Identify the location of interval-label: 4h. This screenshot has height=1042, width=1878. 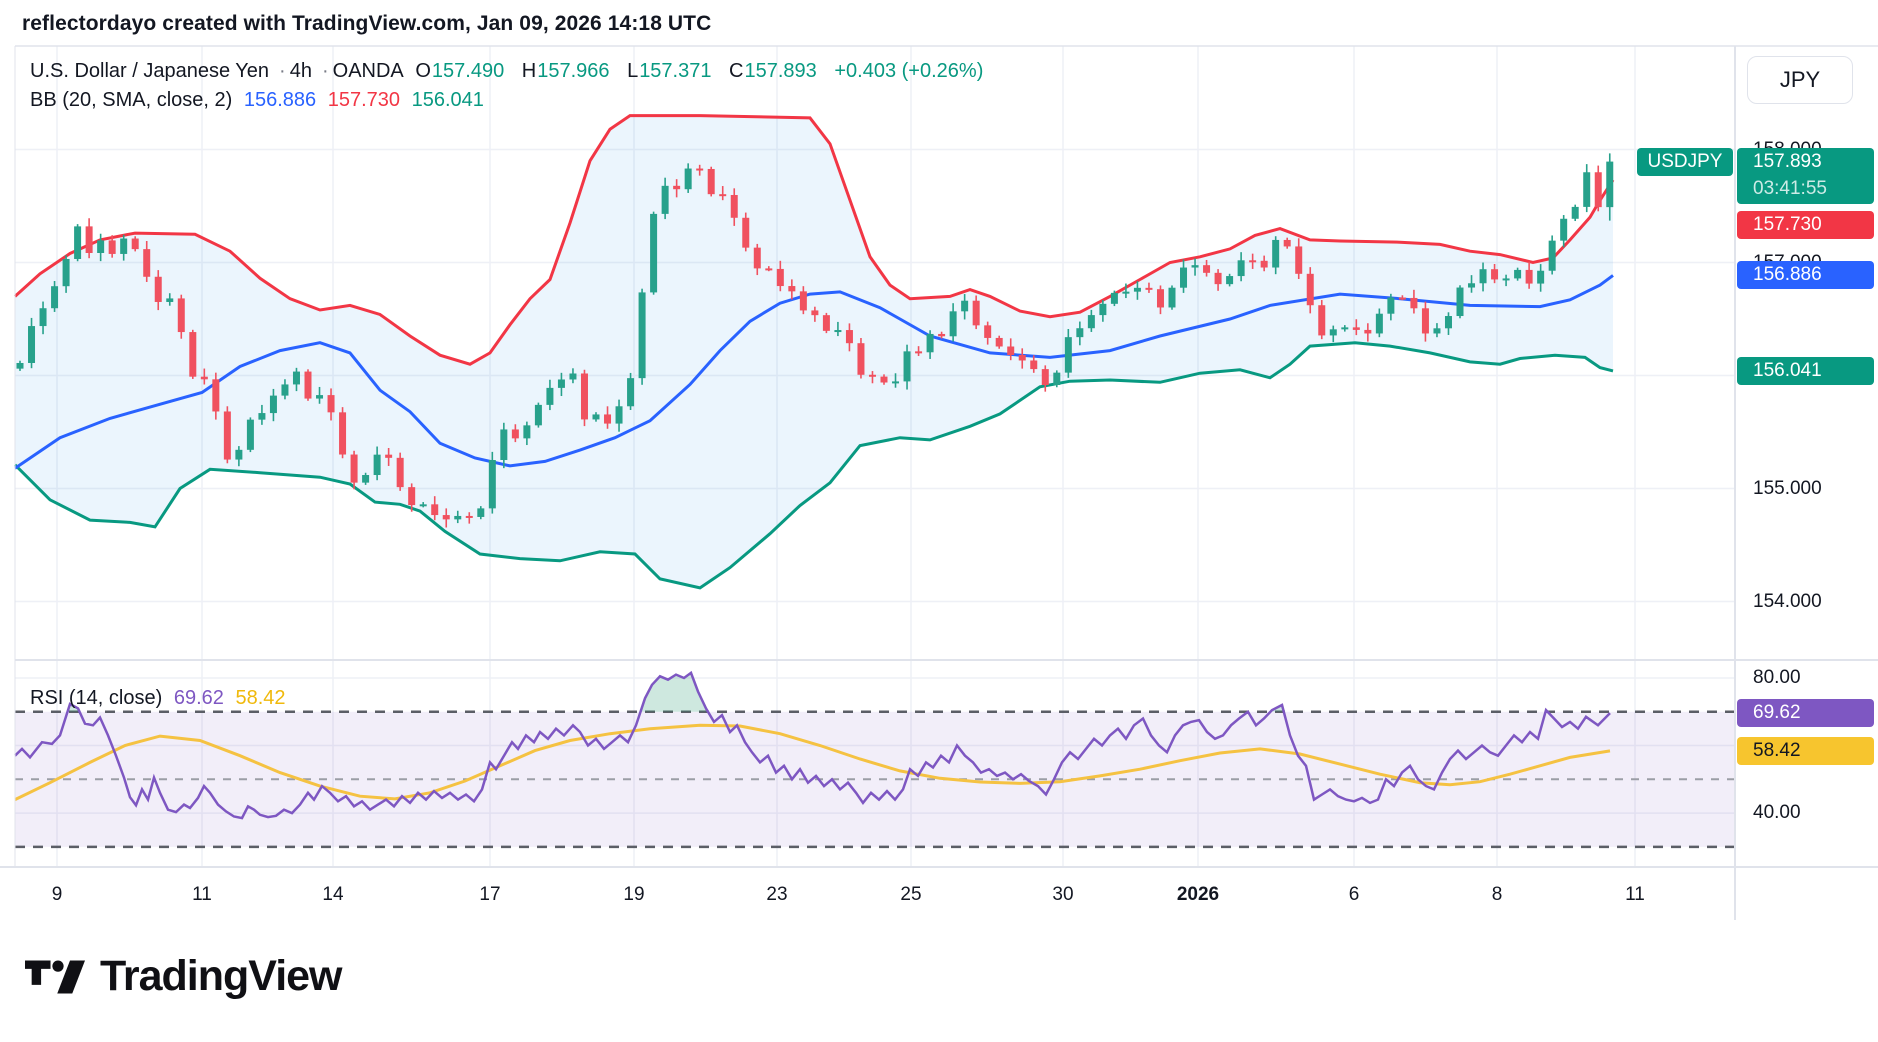
(300, 71).